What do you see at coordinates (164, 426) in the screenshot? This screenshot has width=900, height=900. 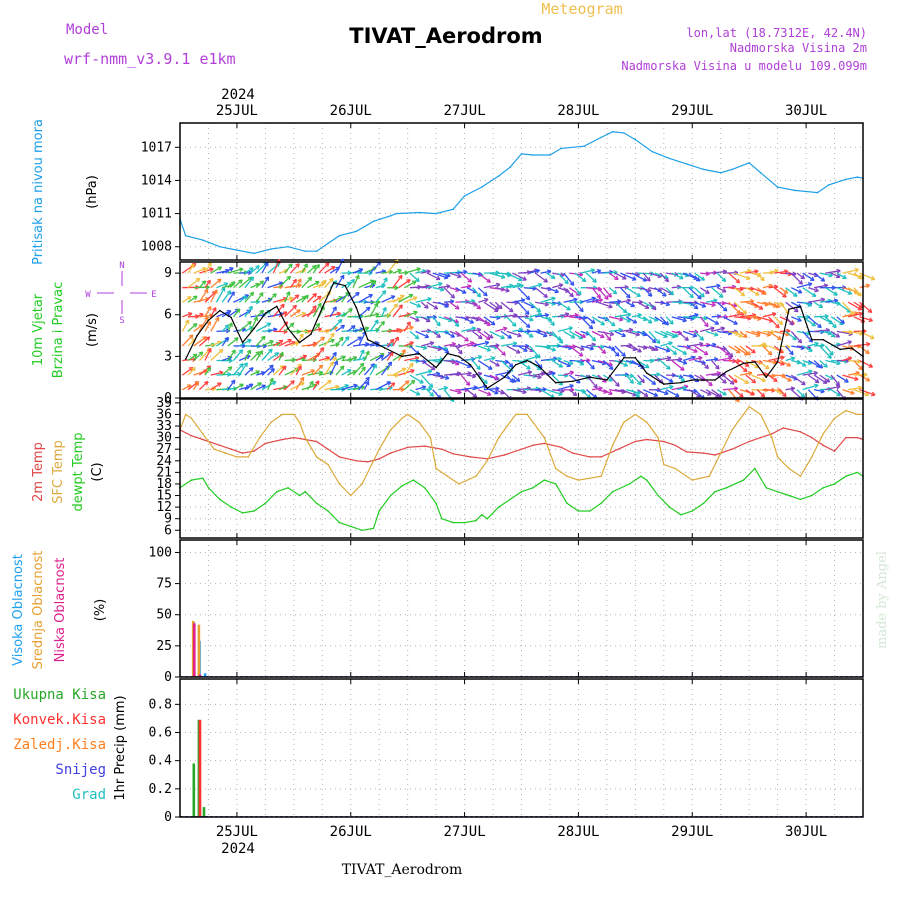 I see `temp-ytick-label: 33` at bounding box center [164, 426].